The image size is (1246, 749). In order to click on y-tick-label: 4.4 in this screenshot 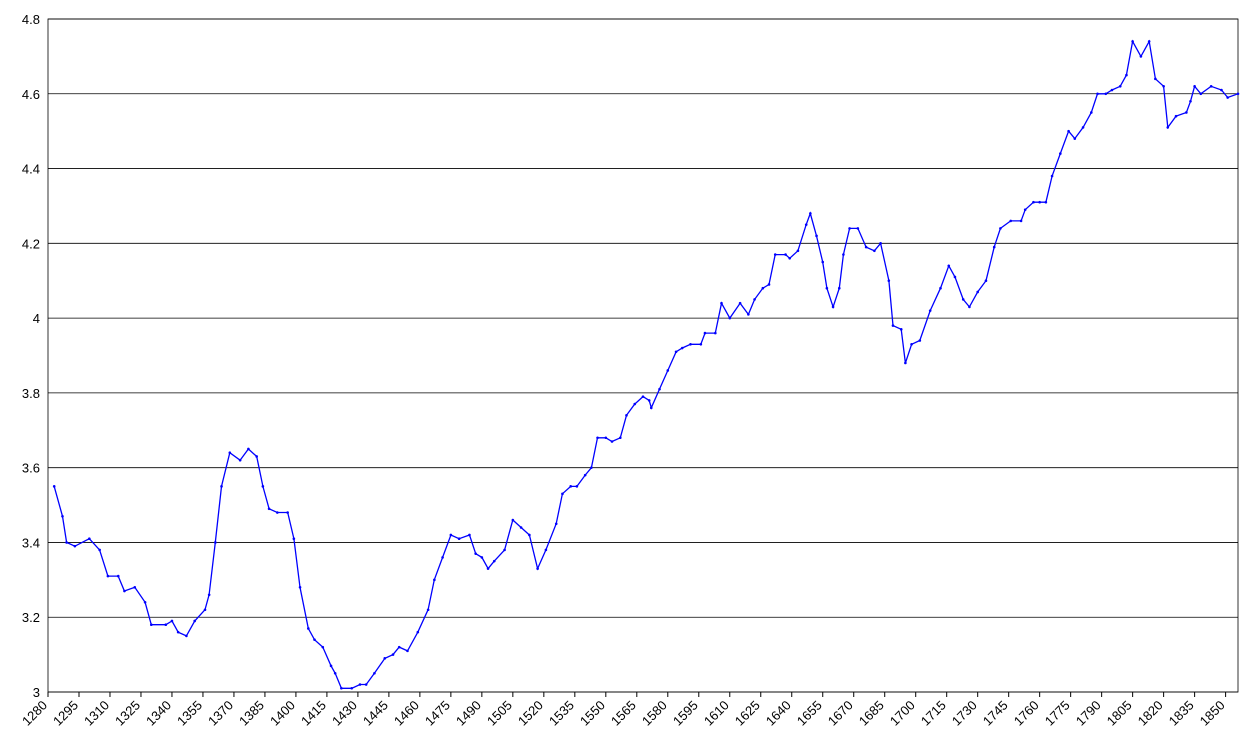, I will do `click(31, 169)`.